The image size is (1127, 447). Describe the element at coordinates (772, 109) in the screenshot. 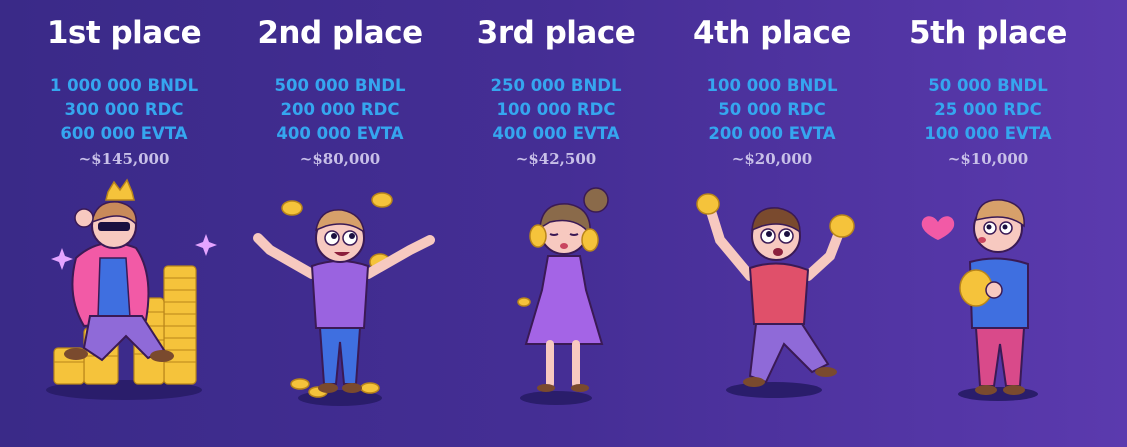

I see `amount-rdc: 50 000 RDC` at that location.